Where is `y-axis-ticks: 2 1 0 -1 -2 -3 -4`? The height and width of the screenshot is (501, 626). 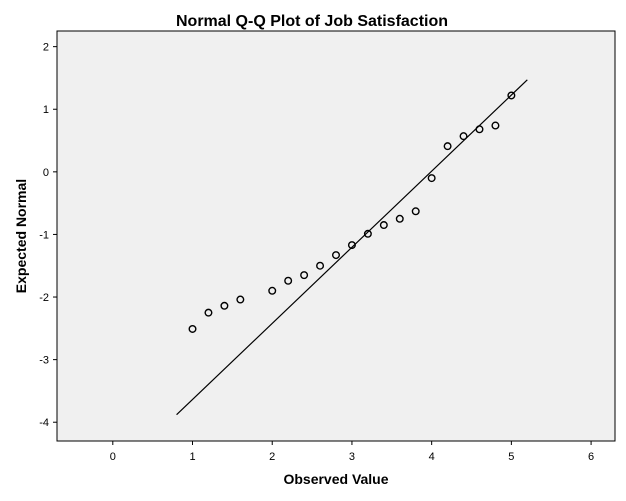 y-axis-ticks: 2 1 0 -1 -2 -3 -4 is located at coordinates (48, 235).